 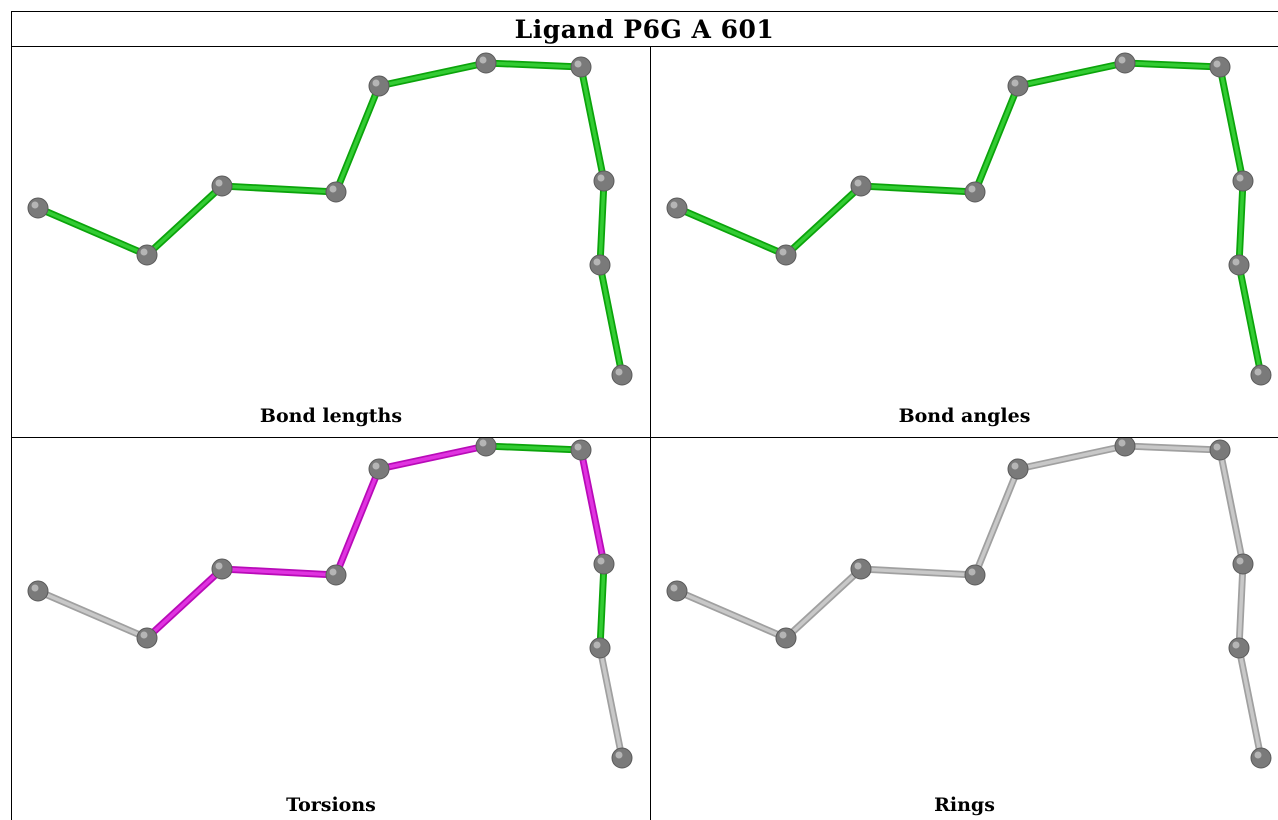 I want to click on row-divider, so click(x=644, y=437).